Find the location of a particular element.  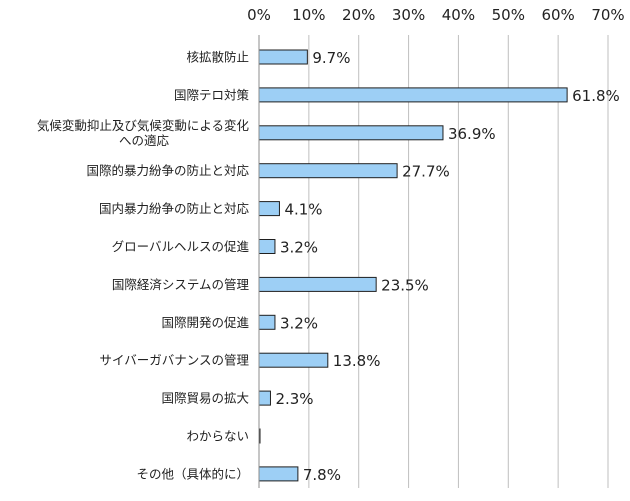

data-label: 9.7% is located at coordinates (331, 58).